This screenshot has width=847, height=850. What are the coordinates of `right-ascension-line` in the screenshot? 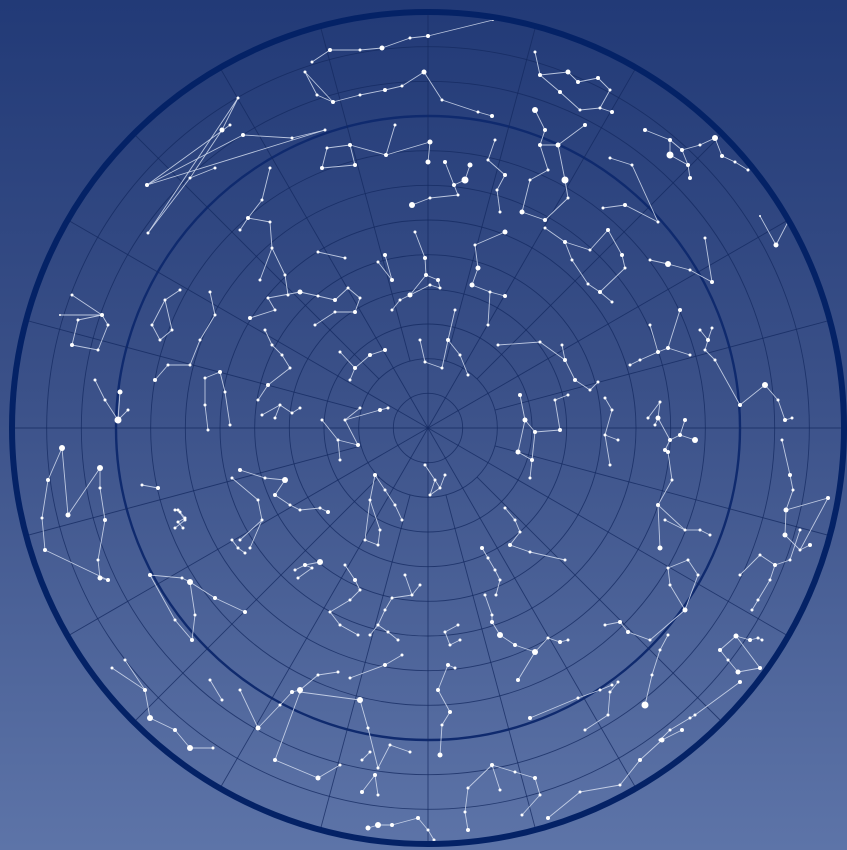 It's located at (186, 494).